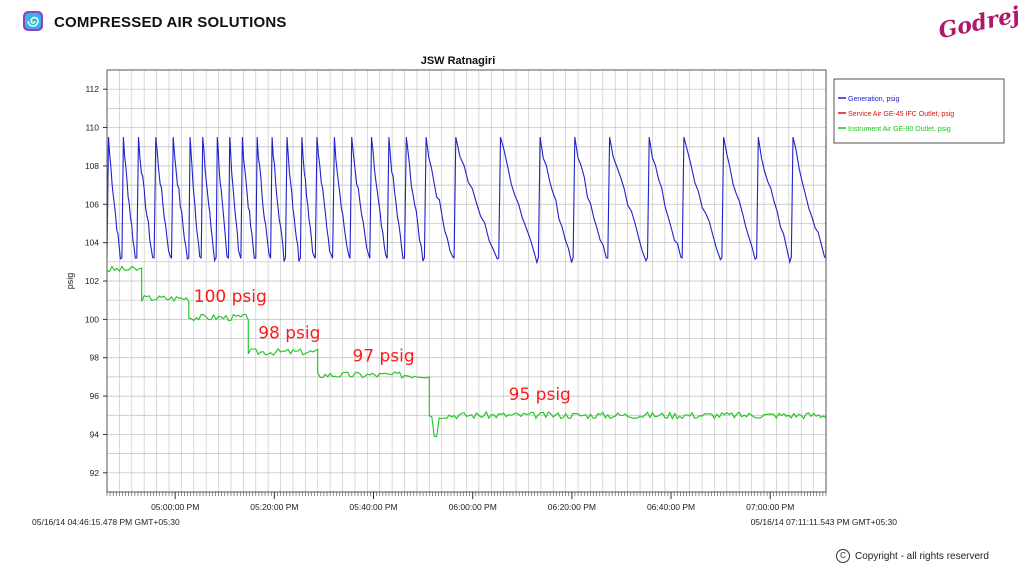  What do you see at coordinates (95, 473) in the screenshot?
I see `y-tick-label: 92` at bounding box center [95, 473].